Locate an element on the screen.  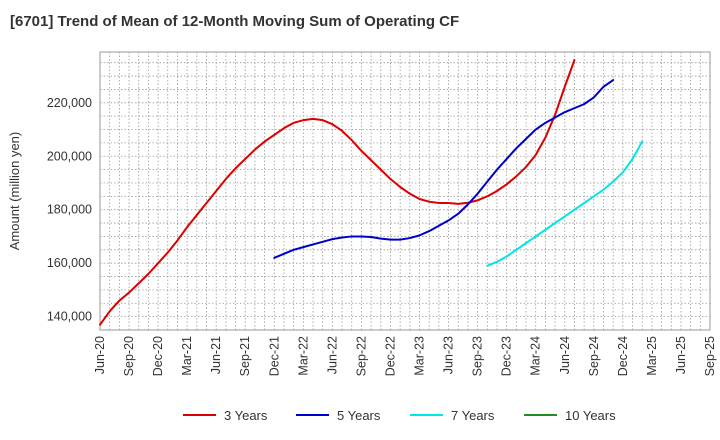
legend: 3 Years 5 Years 7 Years 10 Years is located at coordinates (399, 415).